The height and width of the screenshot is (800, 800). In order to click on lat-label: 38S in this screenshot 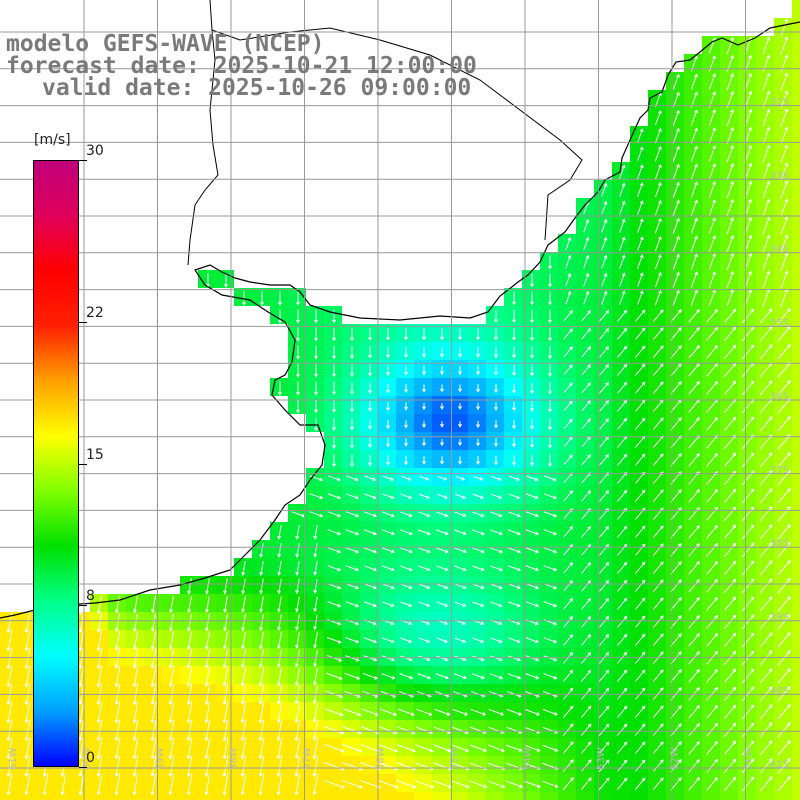, I will do `click(779, 544)`.